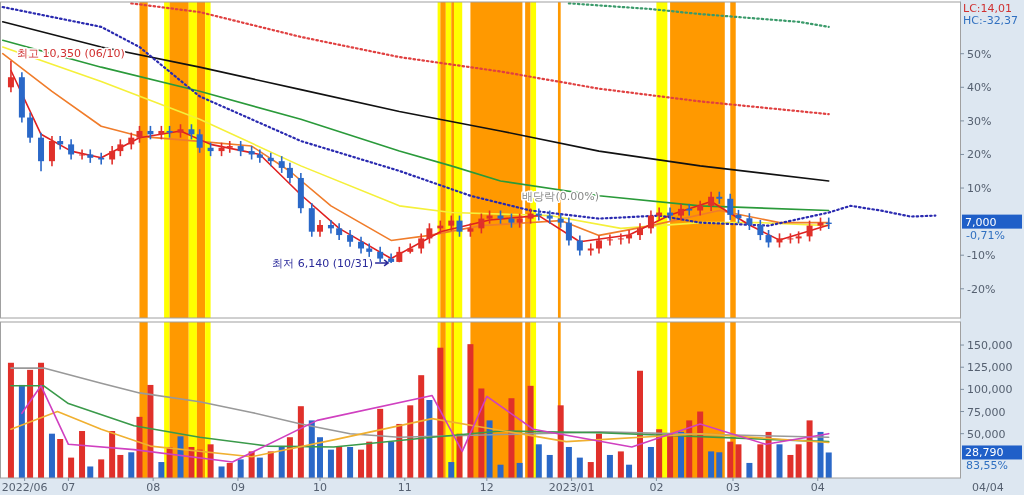 The width and height of the screenshot is (1024, 495). What do you see at coordinates (988, 8) in the screenshot?
I see `text: LC:14,01` at bounding box center [988, 8].